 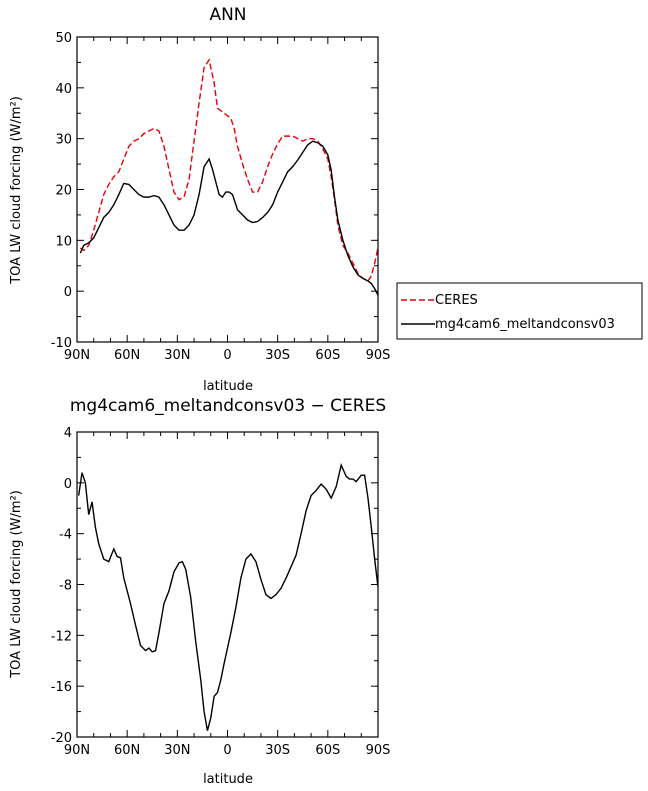 What do you see at coordinates (327, 355) in the screenshot?
I see `top-x-tick-label: 60S` at bounding box center [327, 355].